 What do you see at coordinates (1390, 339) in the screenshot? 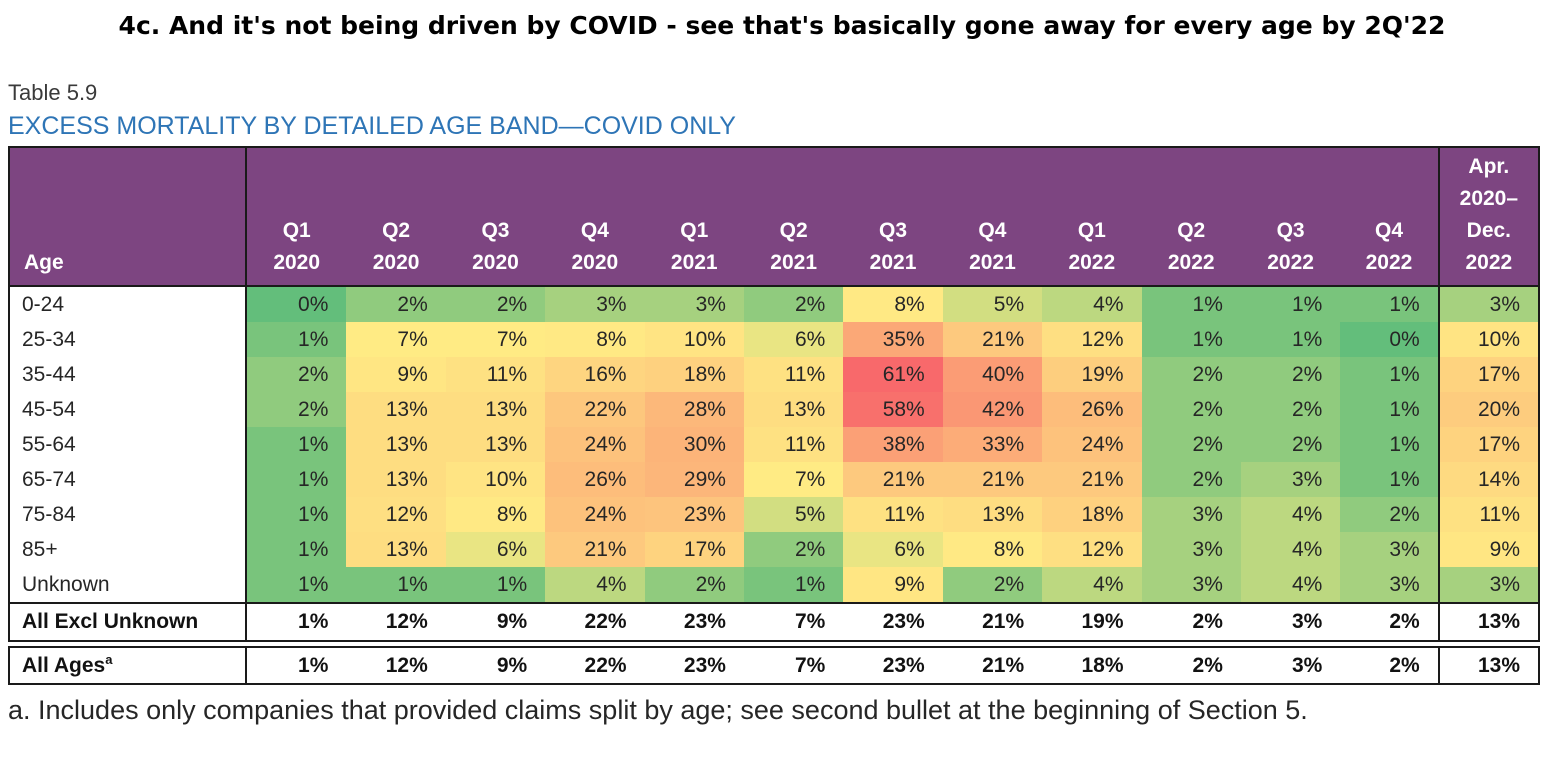
I see `heat-cell: 0%` at bounding box center [1390, 339].